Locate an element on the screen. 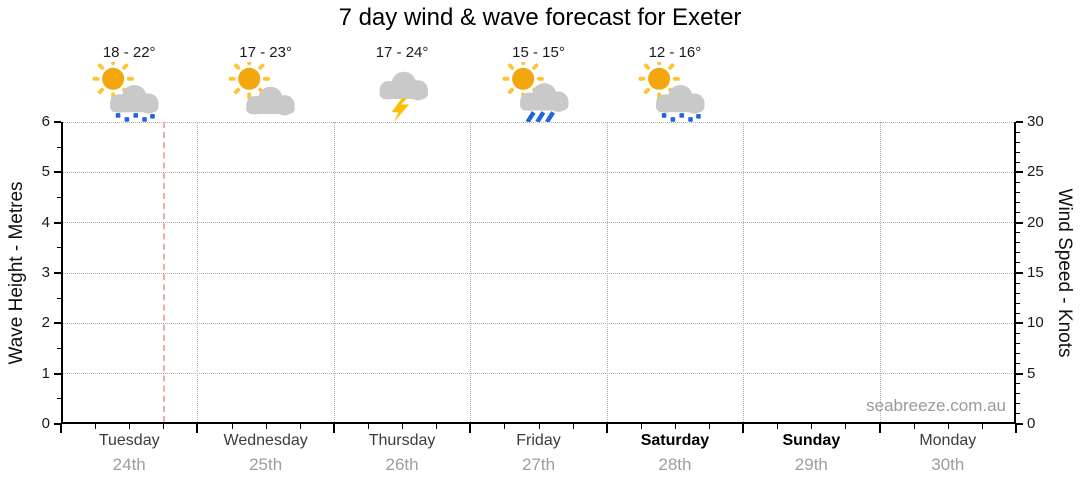  watermark: seabreeze.com.au is located at coordinates (936, 405).